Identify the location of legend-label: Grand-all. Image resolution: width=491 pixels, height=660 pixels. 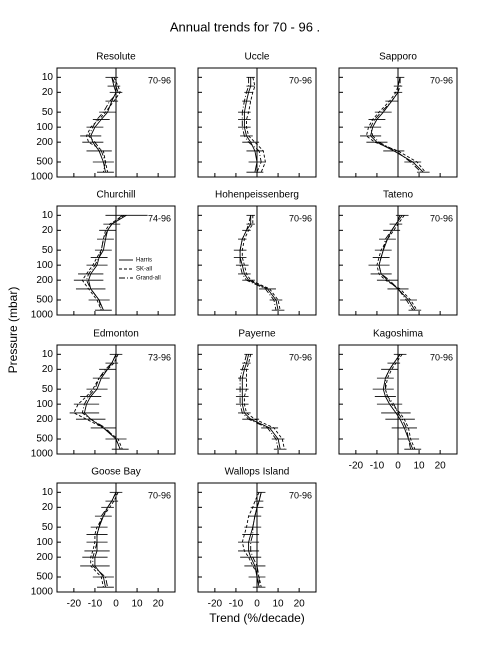
(148, 279).